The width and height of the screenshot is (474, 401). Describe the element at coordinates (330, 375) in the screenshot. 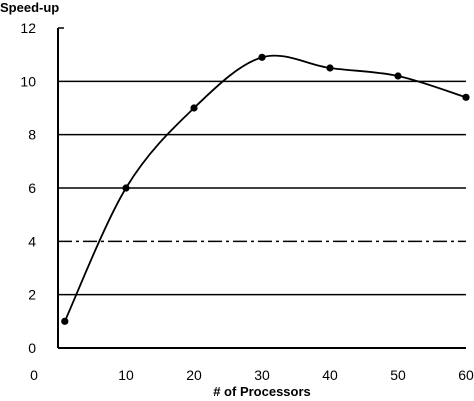

I see `x-tick-label-40: 40` at that location.